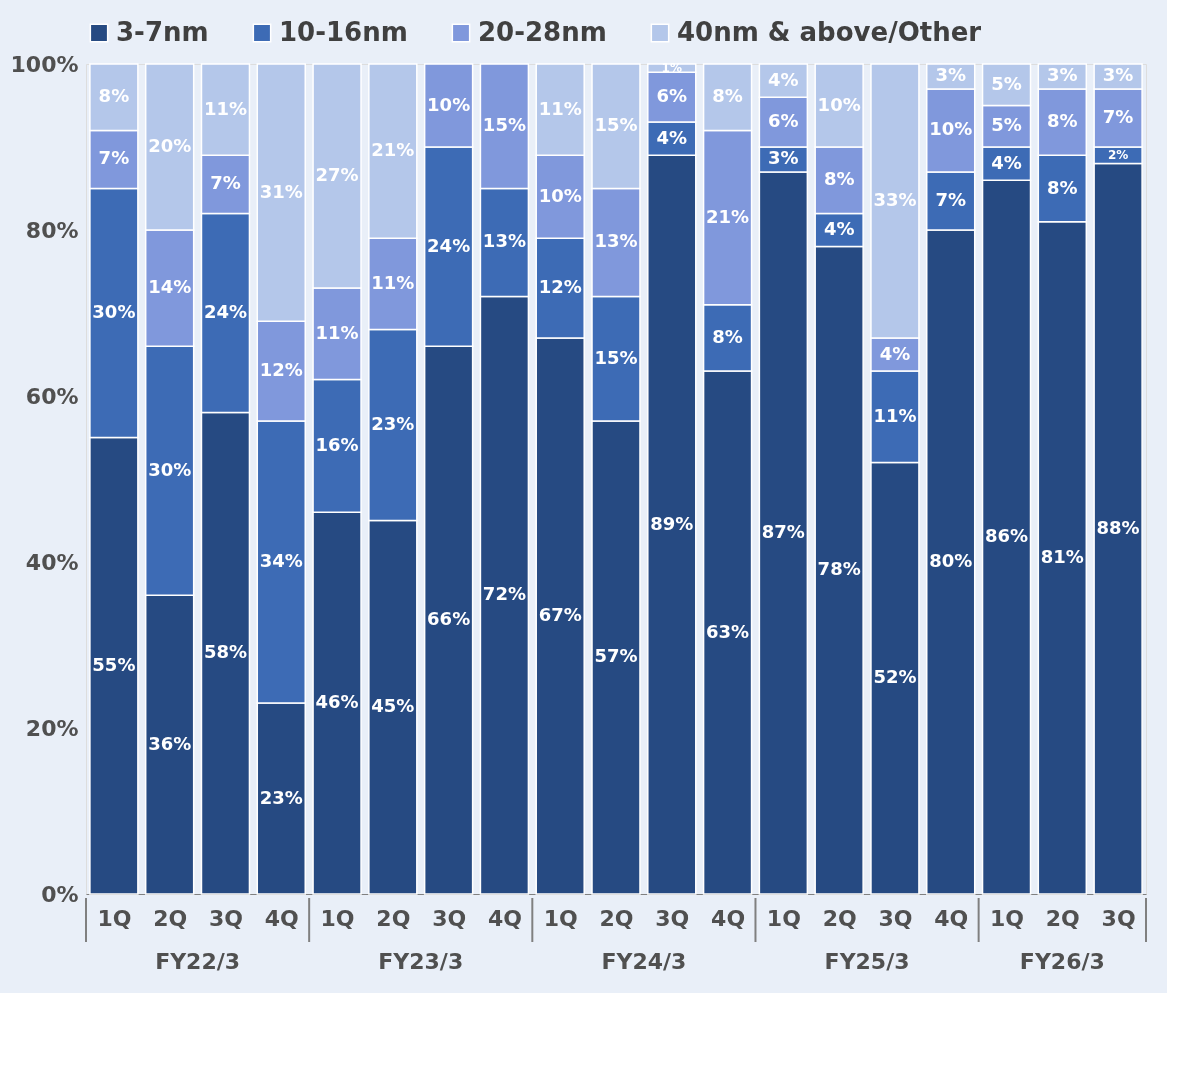  What do you see at coordinates (281, 560) in the screenshot?
I see `data-label: 34%` at bounding box center [281, 560].